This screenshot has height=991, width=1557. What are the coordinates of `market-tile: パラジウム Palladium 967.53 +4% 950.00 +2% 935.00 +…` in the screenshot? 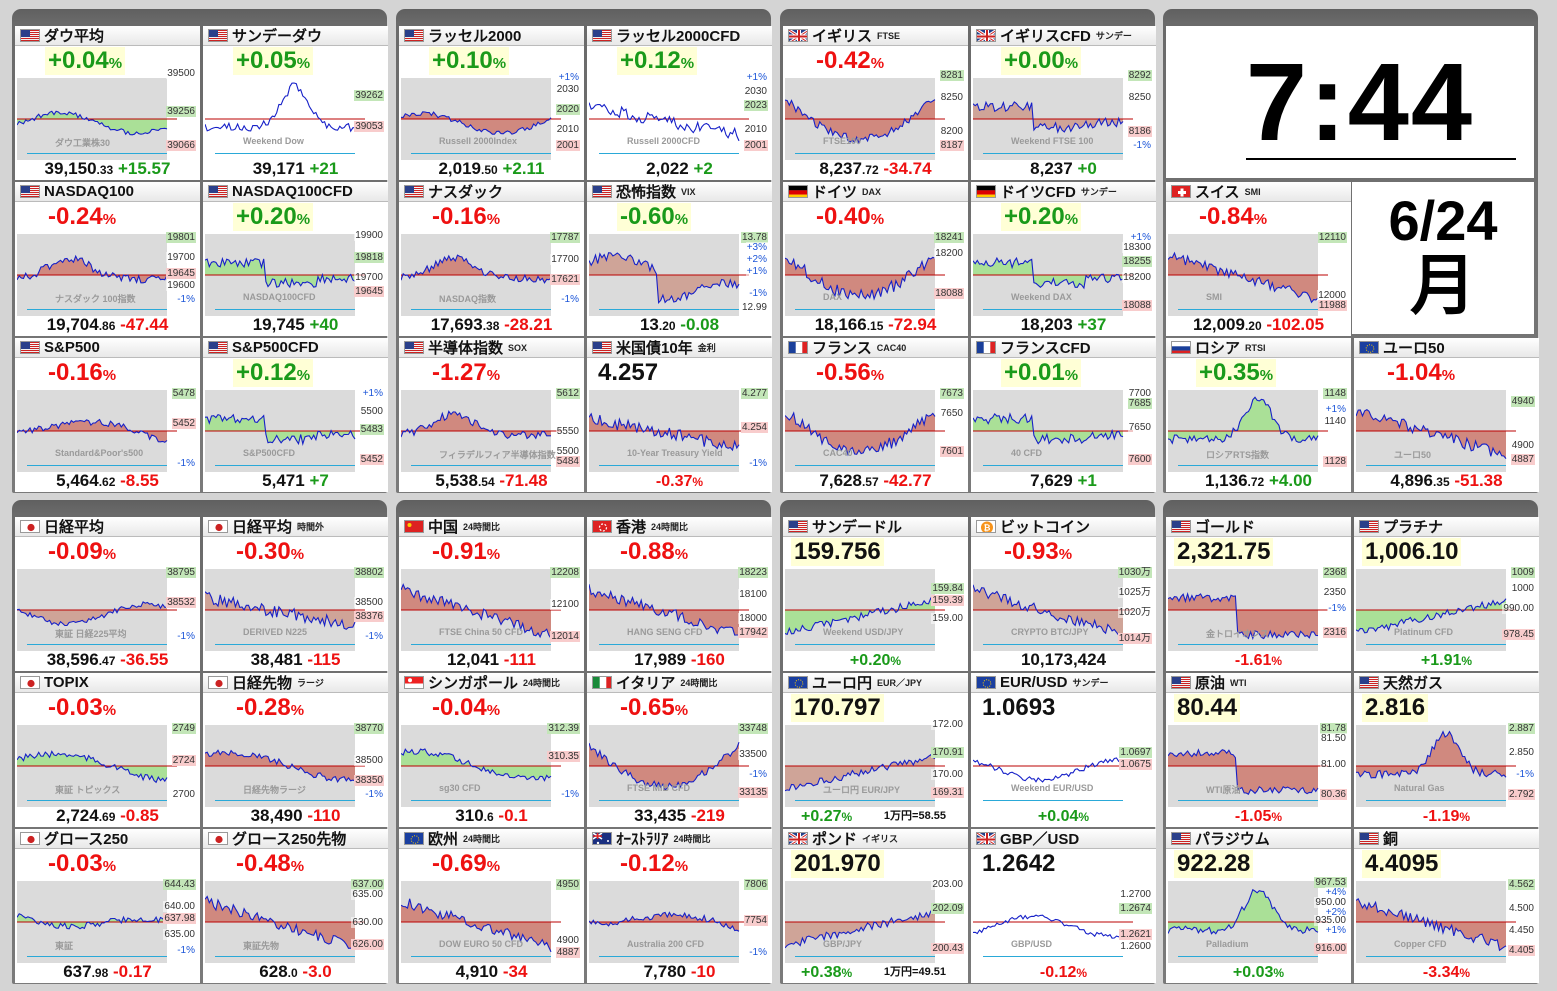 It's located at (1258, 906).